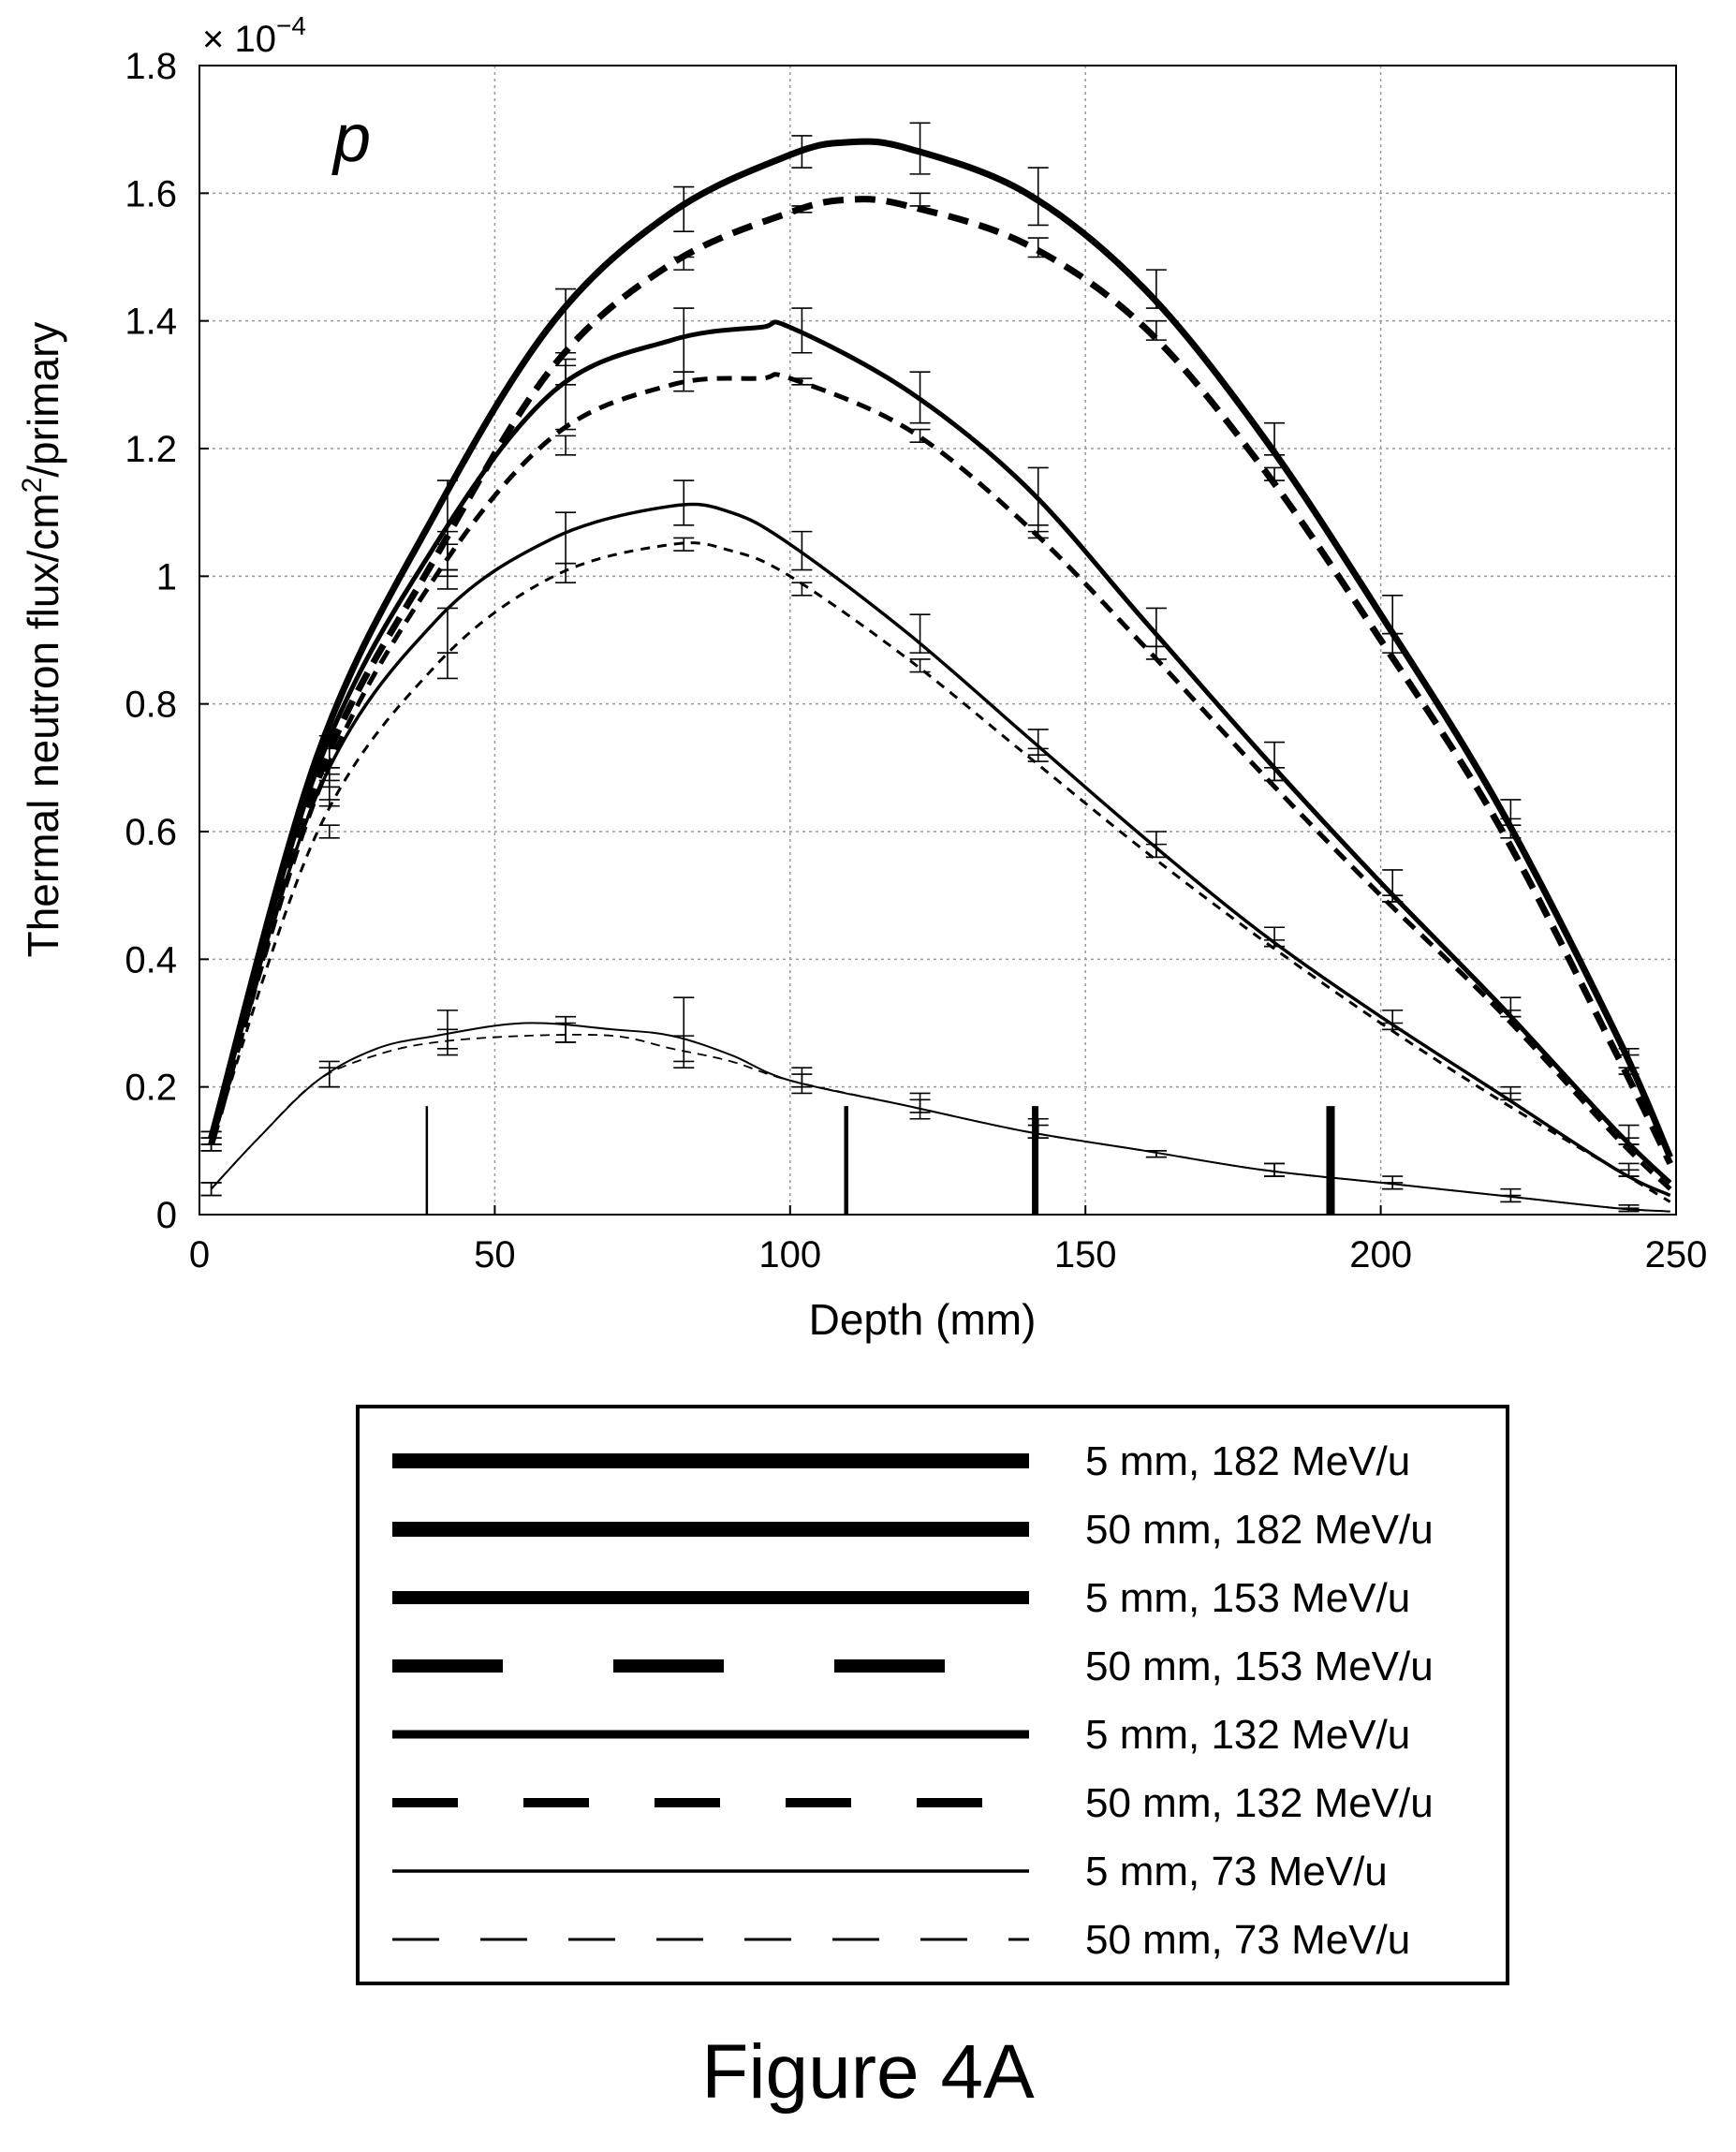 This screenshot has height=2152, width=1736. What do you see at coordinates (291, 25) in the screenshot?
I see `multiplier-exponent: −4` at bounding box center [291, 25].